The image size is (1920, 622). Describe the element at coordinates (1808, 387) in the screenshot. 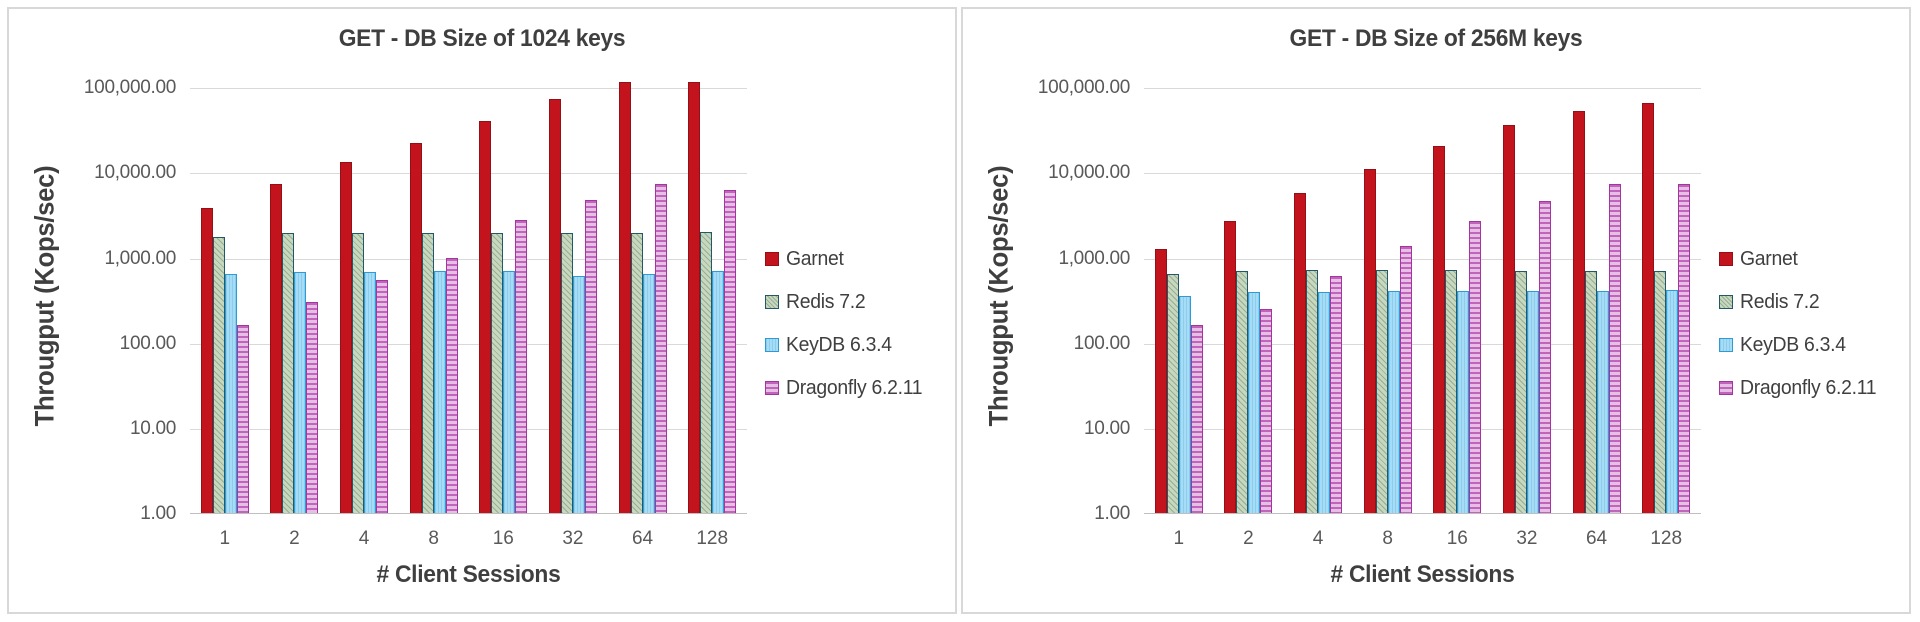

I see `legend-label: Dragonfly 6.2.11` at that location.